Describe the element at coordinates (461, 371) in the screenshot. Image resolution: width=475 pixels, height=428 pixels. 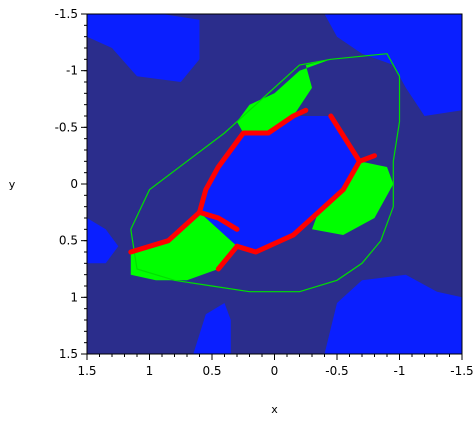
I see `x-tick-label: -1.5` at that location.